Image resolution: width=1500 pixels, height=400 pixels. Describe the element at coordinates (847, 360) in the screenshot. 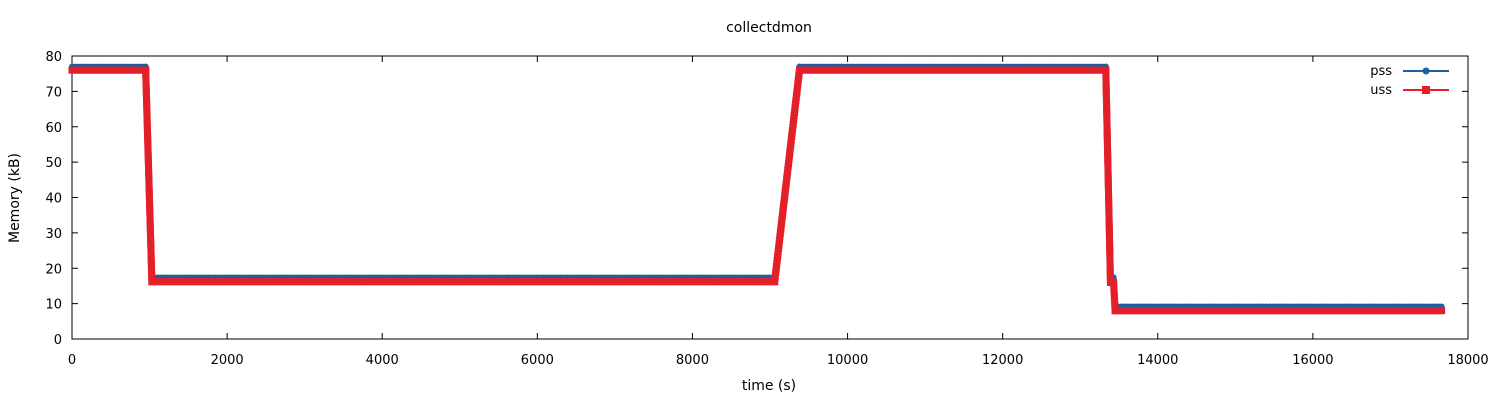

I see `x-tick-label: 10000` at that location.